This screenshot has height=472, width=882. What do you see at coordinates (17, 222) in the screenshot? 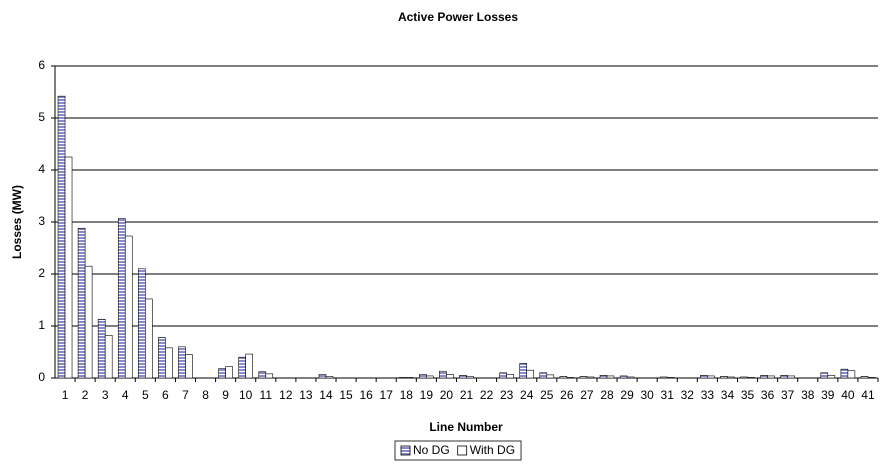
I see `y-axis-label: Losses (MW)` at bounding box center [17, 222].